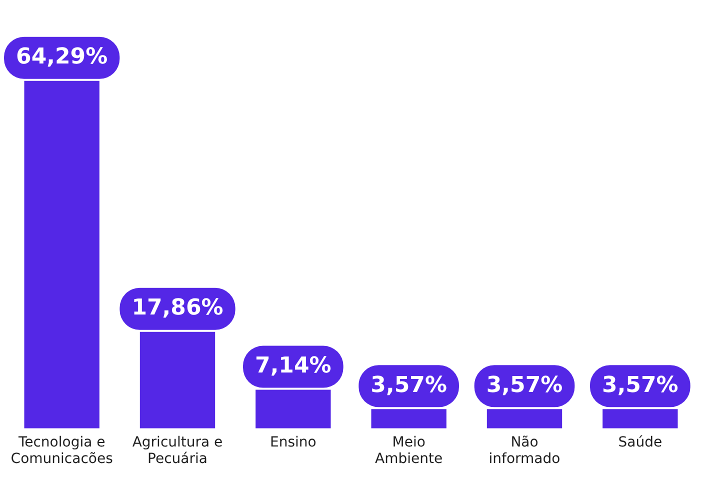 The image size is (702, 478). What do you see at coordinates (524, 451) in the screenshot?
I see `x-tick-label: Não informado` at bounding box center [524, 451].